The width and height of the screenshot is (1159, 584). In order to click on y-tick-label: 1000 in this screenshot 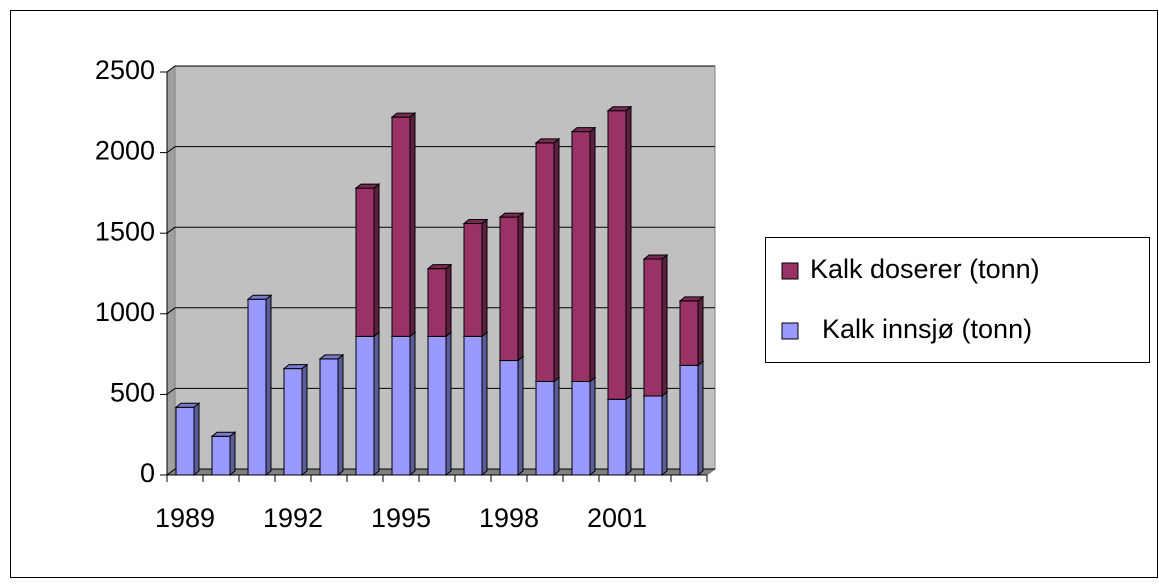, I will do `click(125, 312)`.